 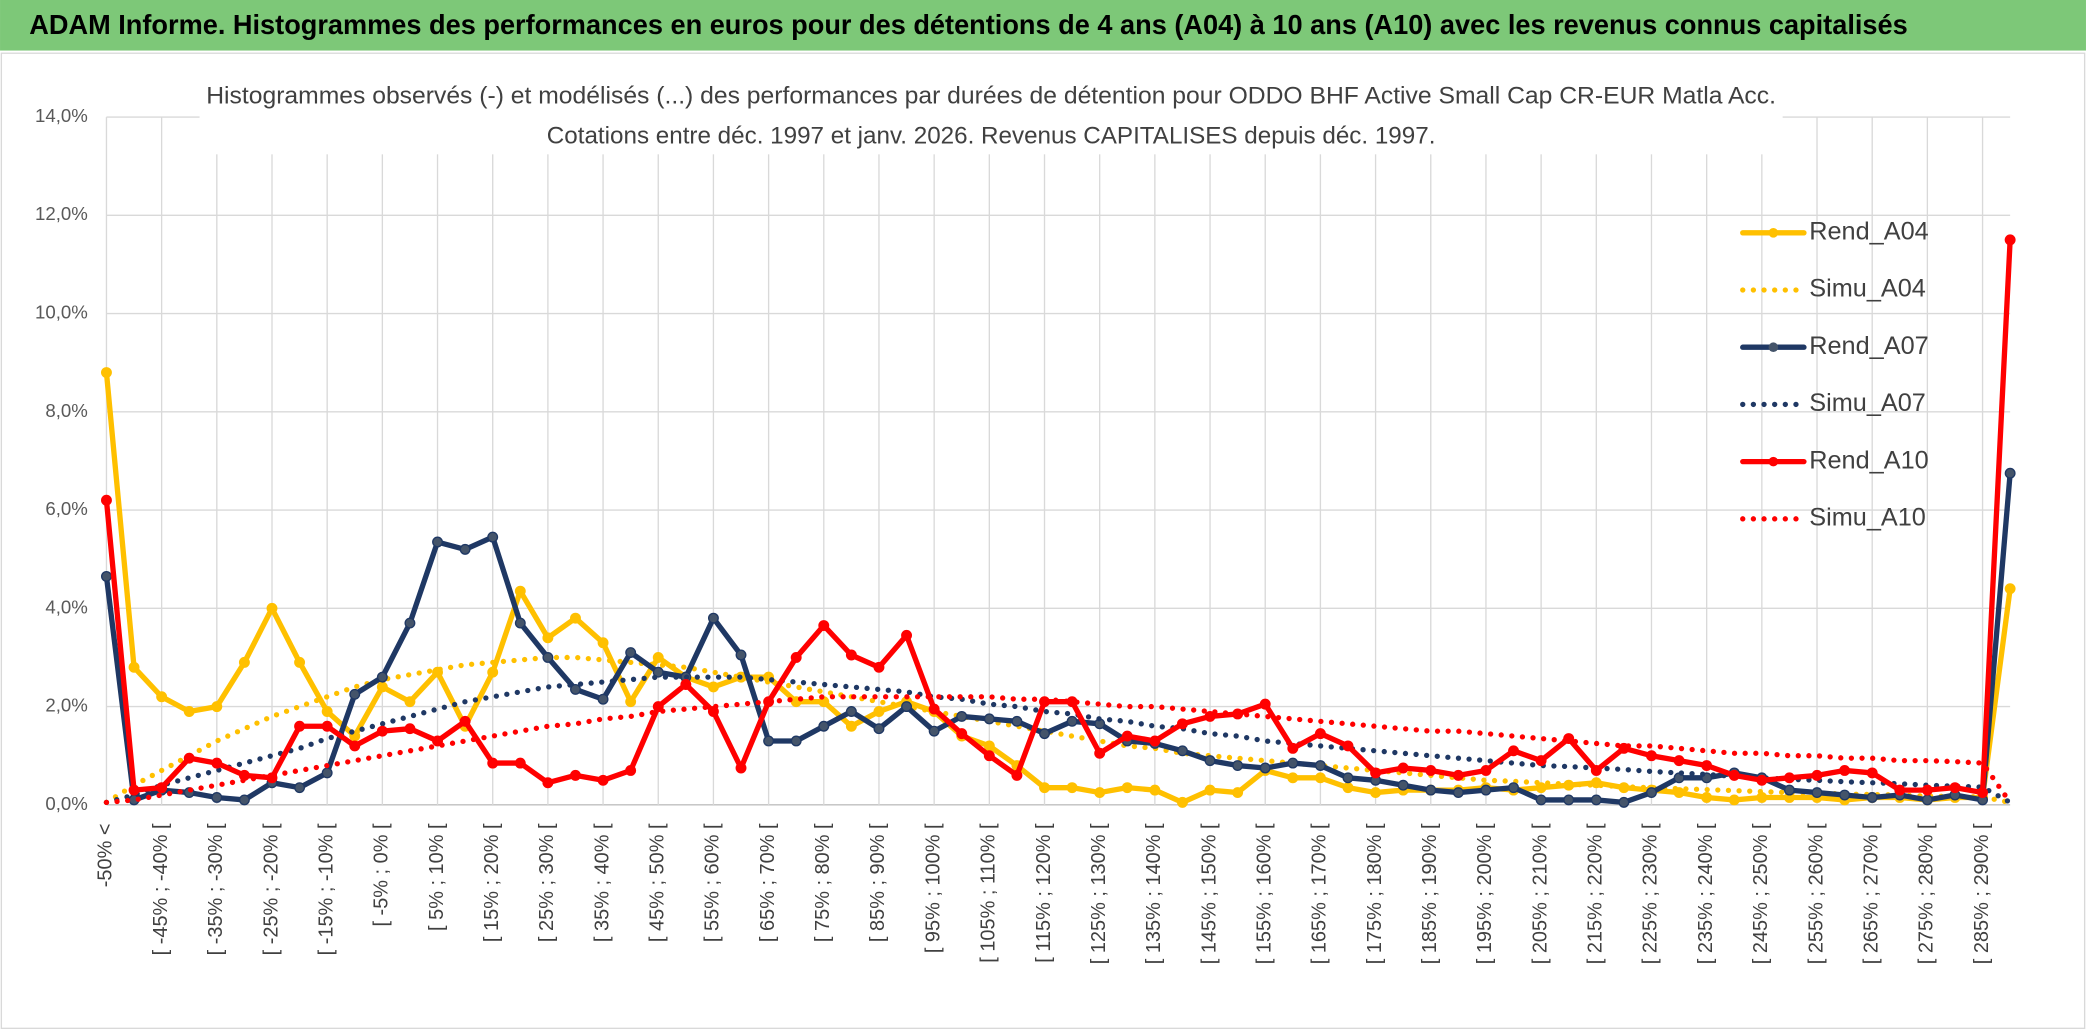 What do you see at coordinates (1264, 893) in the screenshot?
I see `x-tick-label: [ 155% ; 160% [` at bounding box center [1264, 893].